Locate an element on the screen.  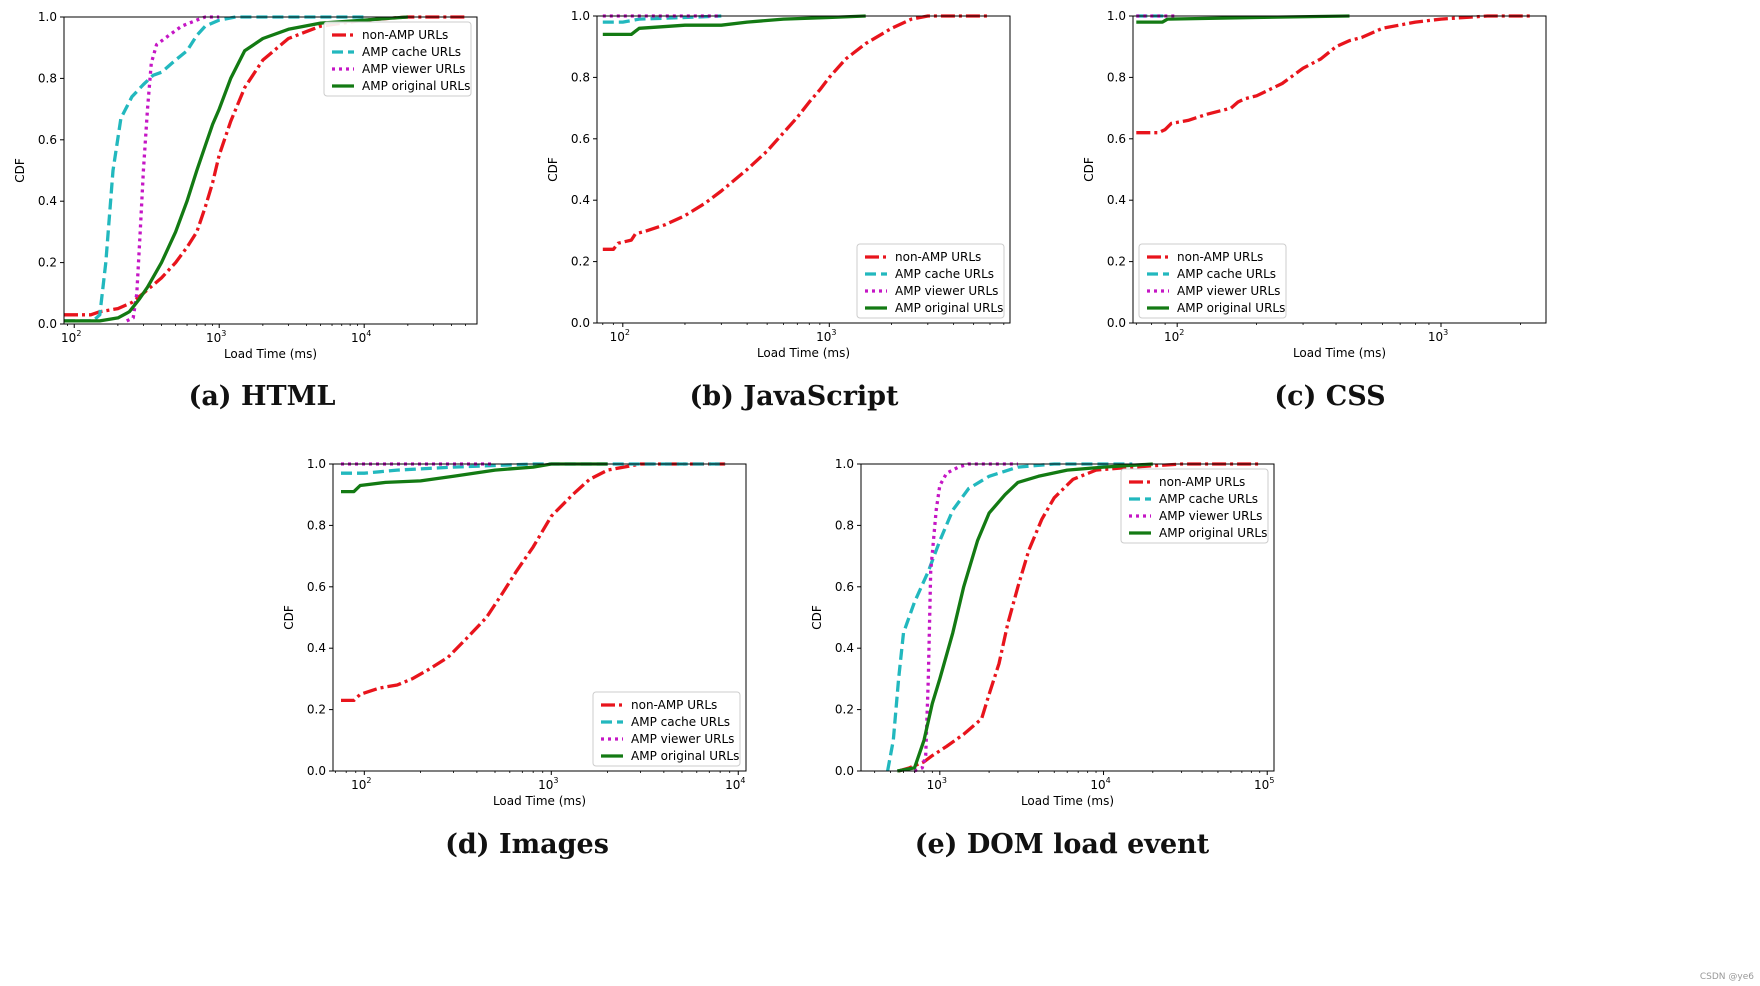
caption-css: (c) CSS is located at coordinates (1330, 396).